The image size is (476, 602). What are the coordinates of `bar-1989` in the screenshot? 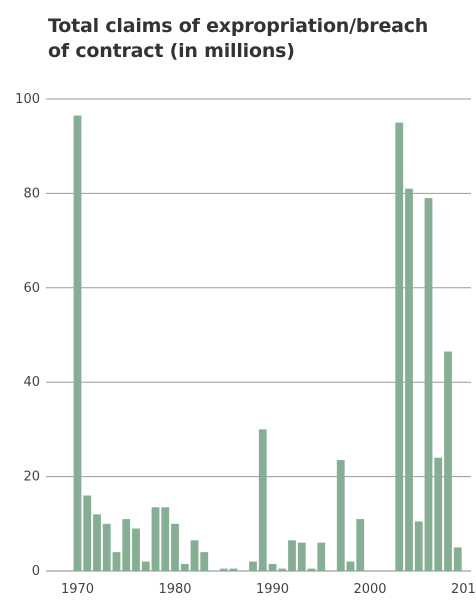 It's located at (262, 500).